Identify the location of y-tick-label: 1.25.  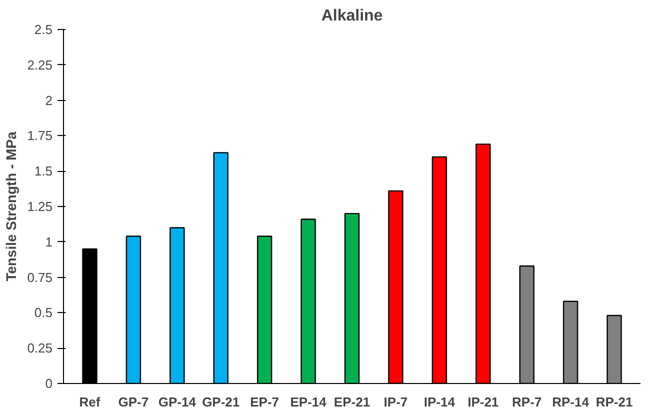
(40, 206).